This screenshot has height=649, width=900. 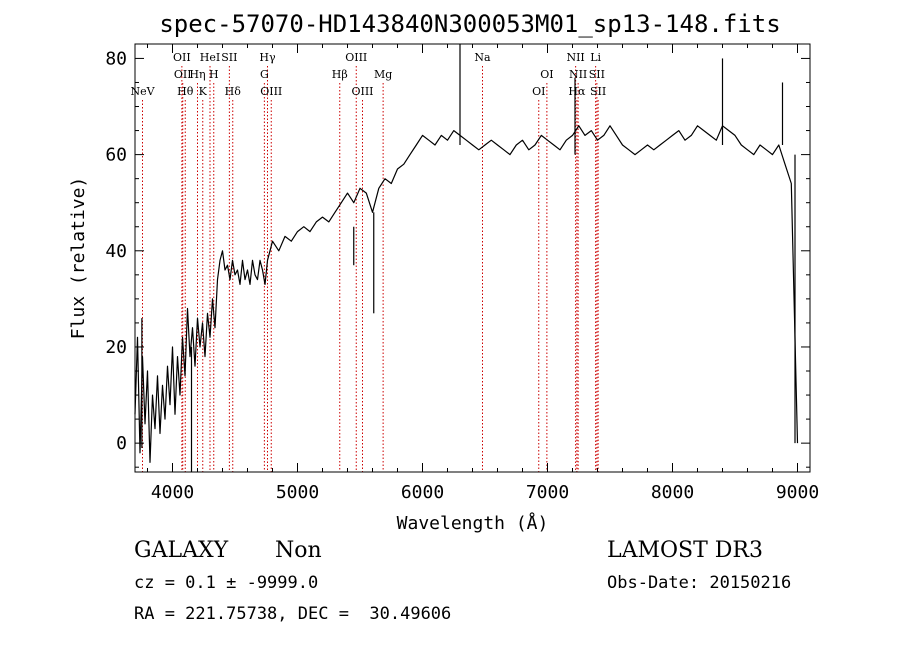 I want to click on line-label-14: Hβ, so click(x=340, y=74).